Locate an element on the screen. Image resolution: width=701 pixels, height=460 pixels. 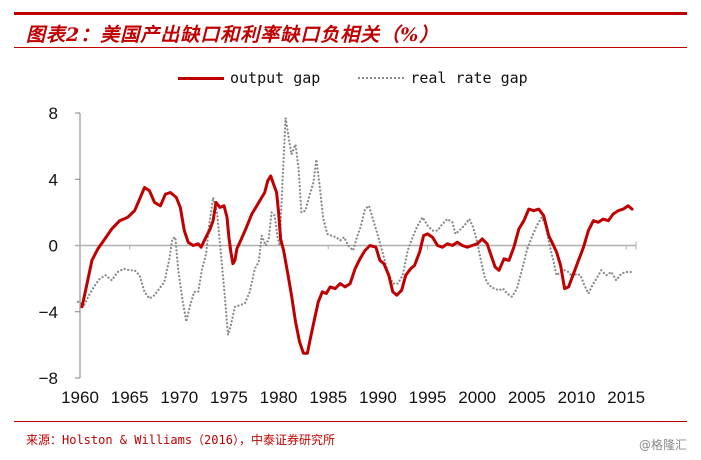
legend: output gap real rate gap is located at coordinates (372, 78).